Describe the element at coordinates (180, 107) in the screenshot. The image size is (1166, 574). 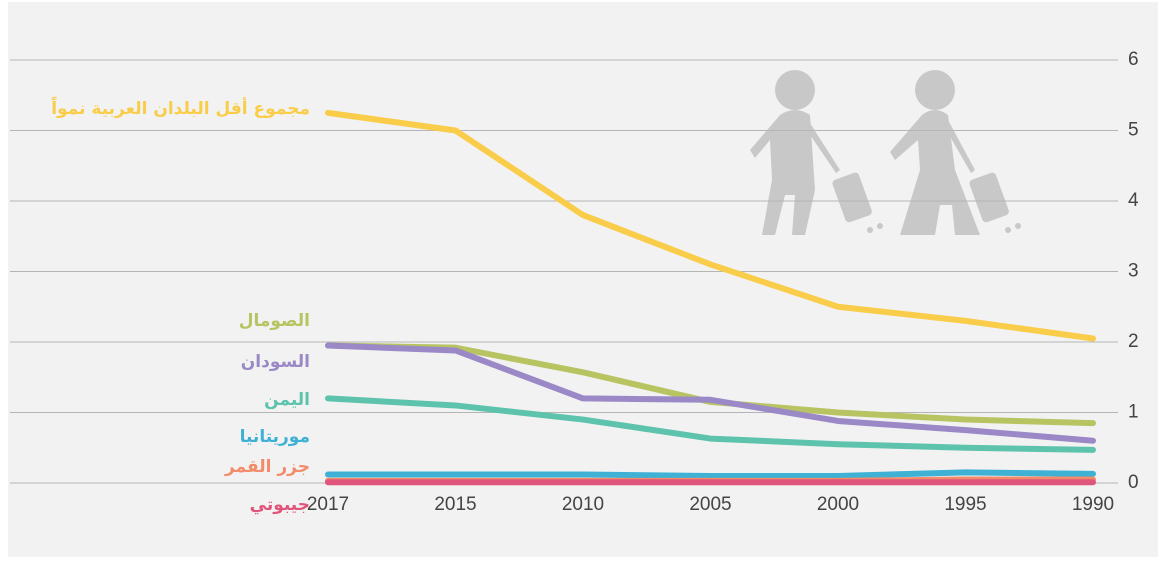
I see `series-label: مجموع أقل البلدان العربية نمواً` at that location.